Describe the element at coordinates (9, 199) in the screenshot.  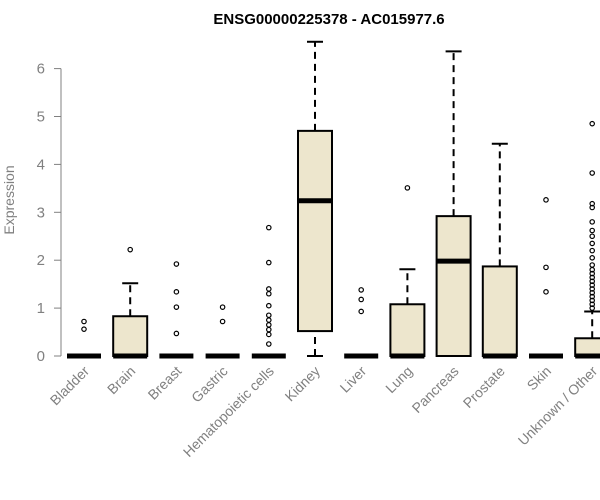
I see `y-axis-label: Expression` at that location.